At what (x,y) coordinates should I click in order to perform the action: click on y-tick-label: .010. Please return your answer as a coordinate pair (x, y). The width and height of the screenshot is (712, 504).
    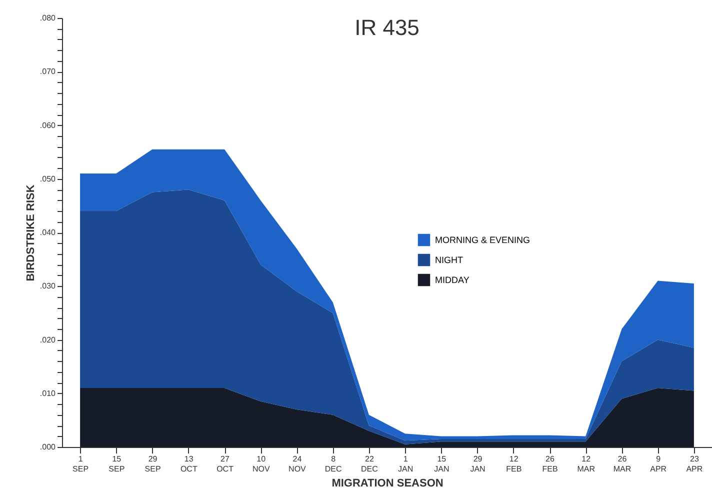
    Looking at the image, I should click on (48, 393).